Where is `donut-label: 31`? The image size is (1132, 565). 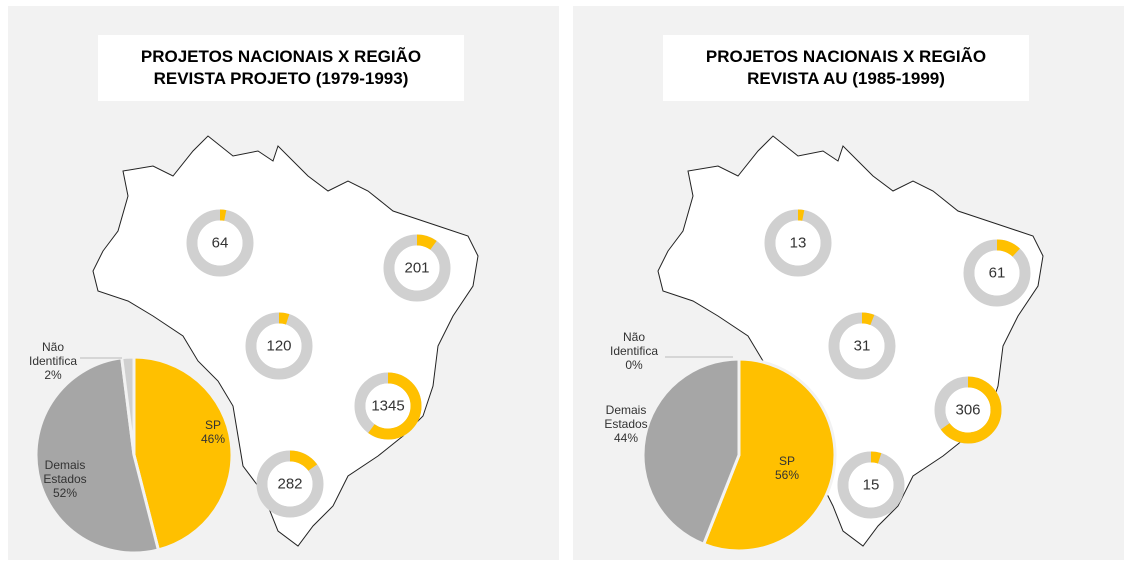
donut-label: 31 is located at coordinates (862, 346).